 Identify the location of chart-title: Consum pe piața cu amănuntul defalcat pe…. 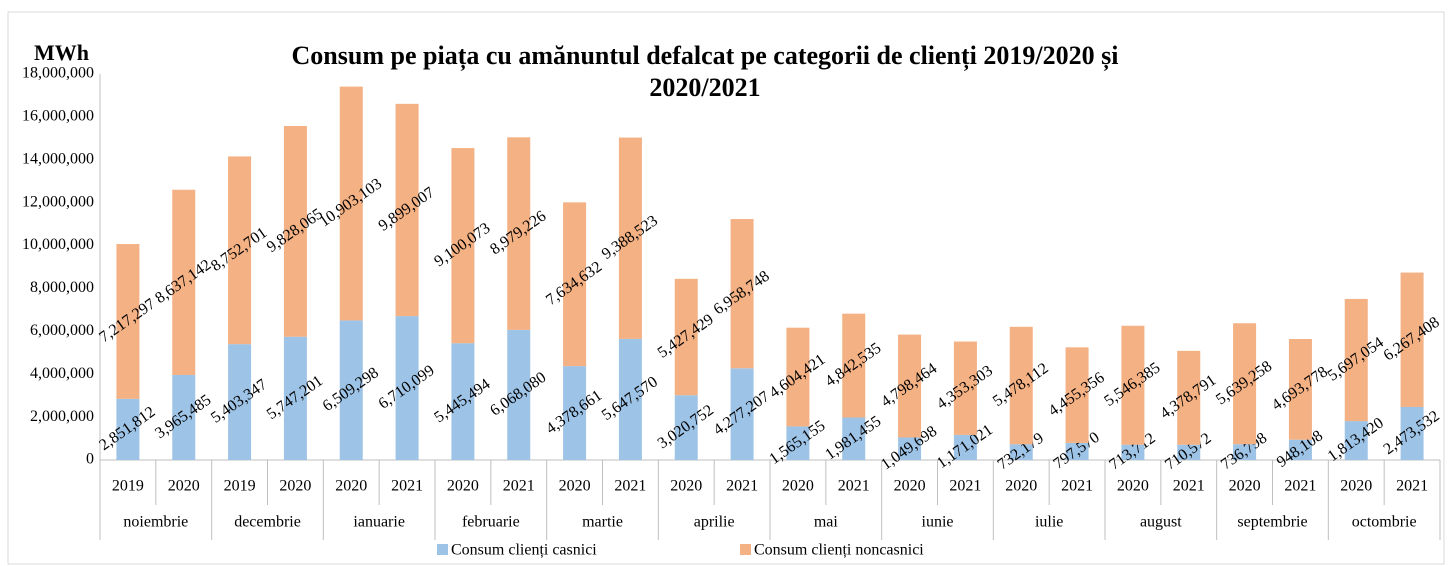
(705, 71).